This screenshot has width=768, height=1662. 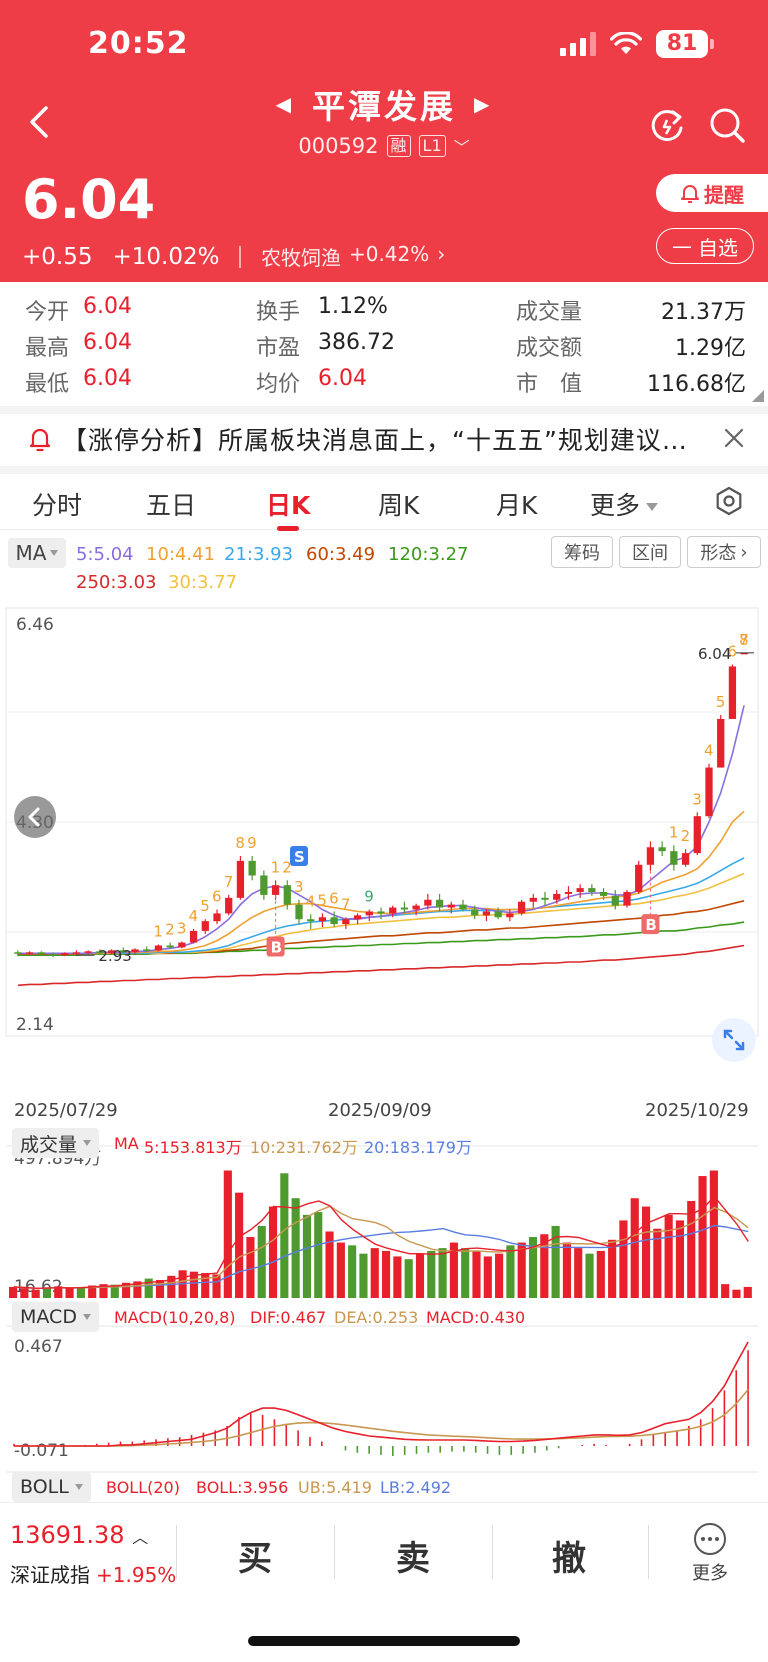 I want to click on index-ticker: 13691.38 ︿, so click(x=79, y=1535).